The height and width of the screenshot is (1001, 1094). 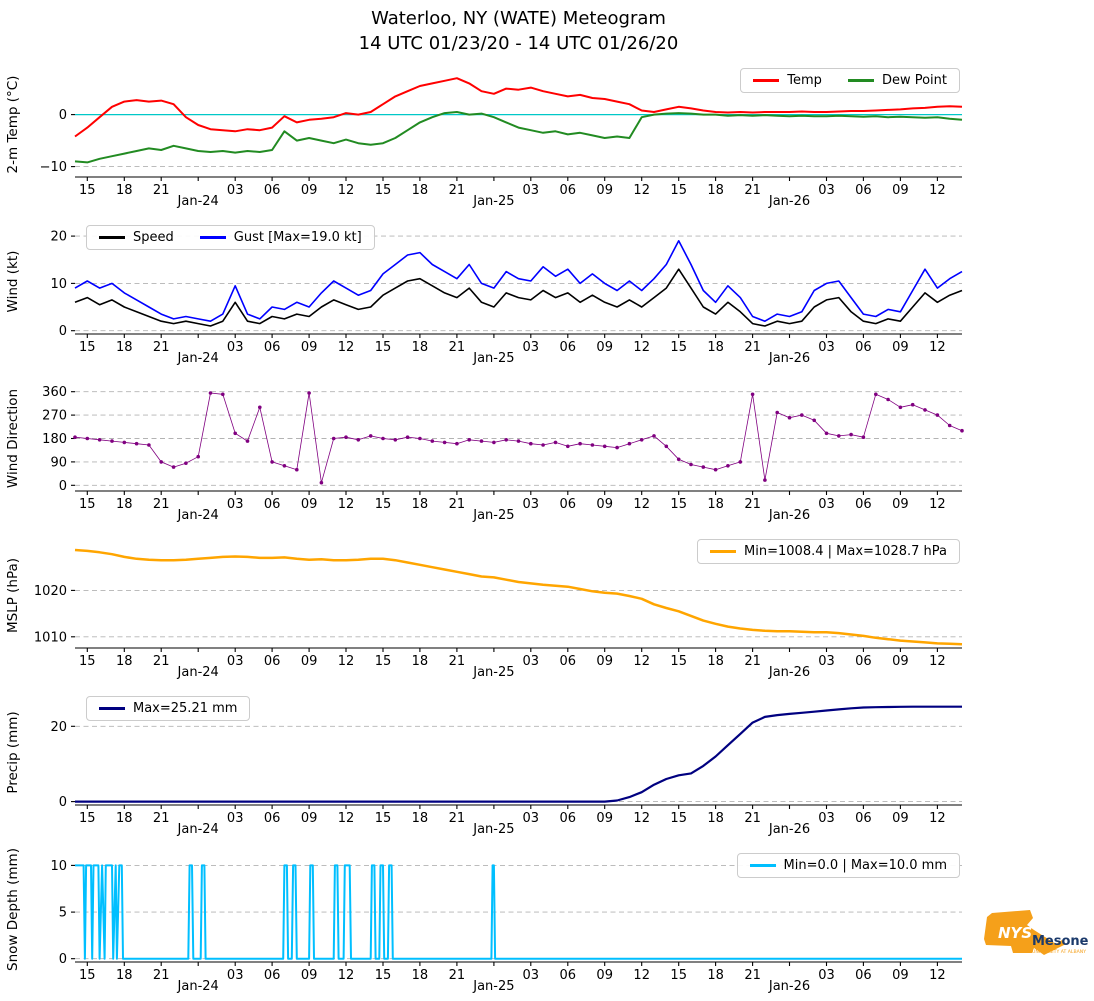 I want to click on y-tick-label: 1010, so click(x=50, y=637).